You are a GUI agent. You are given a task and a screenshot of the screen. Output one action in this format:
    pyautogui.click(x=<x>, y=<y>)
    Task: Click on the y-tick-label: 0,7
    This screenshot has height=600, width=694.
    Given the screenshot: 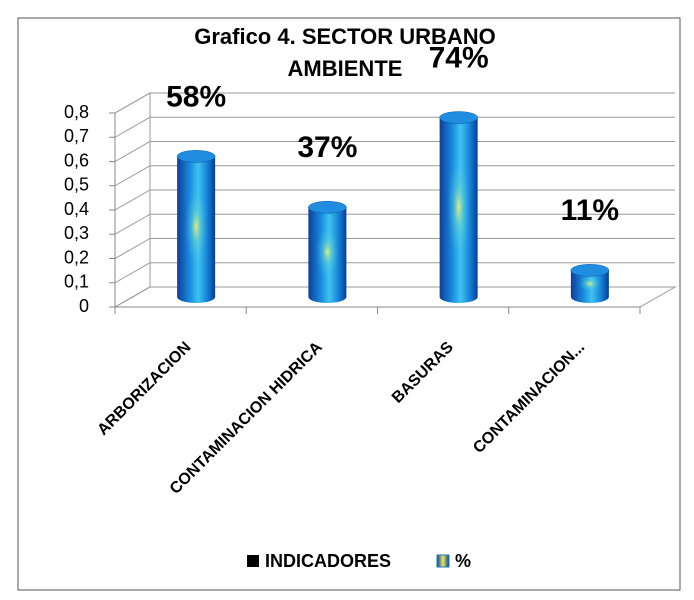 What is the action you would take?
    pyautogui.click(x=76, y=136)
    